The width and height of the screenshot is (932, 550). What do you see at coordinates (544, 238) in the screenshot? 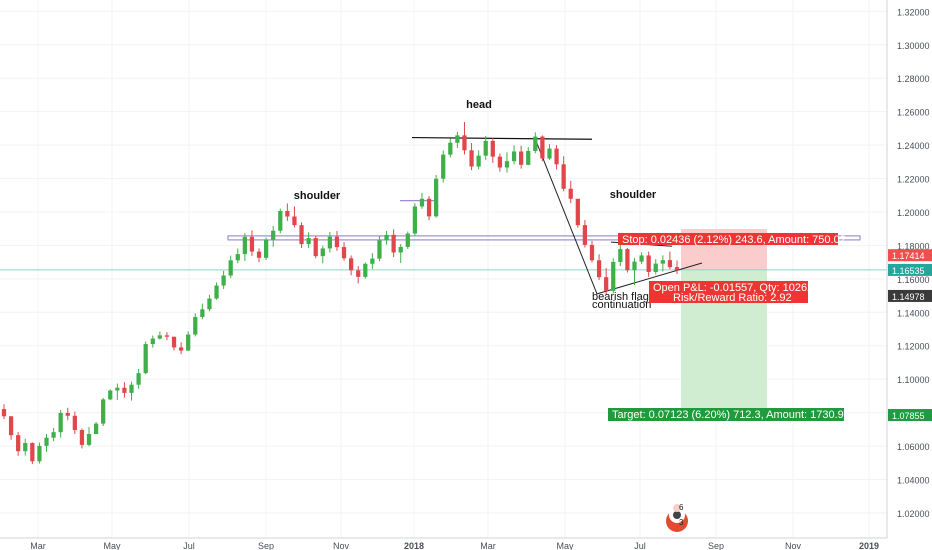
I see `neckline-channel` at bounding box center [544, 238].